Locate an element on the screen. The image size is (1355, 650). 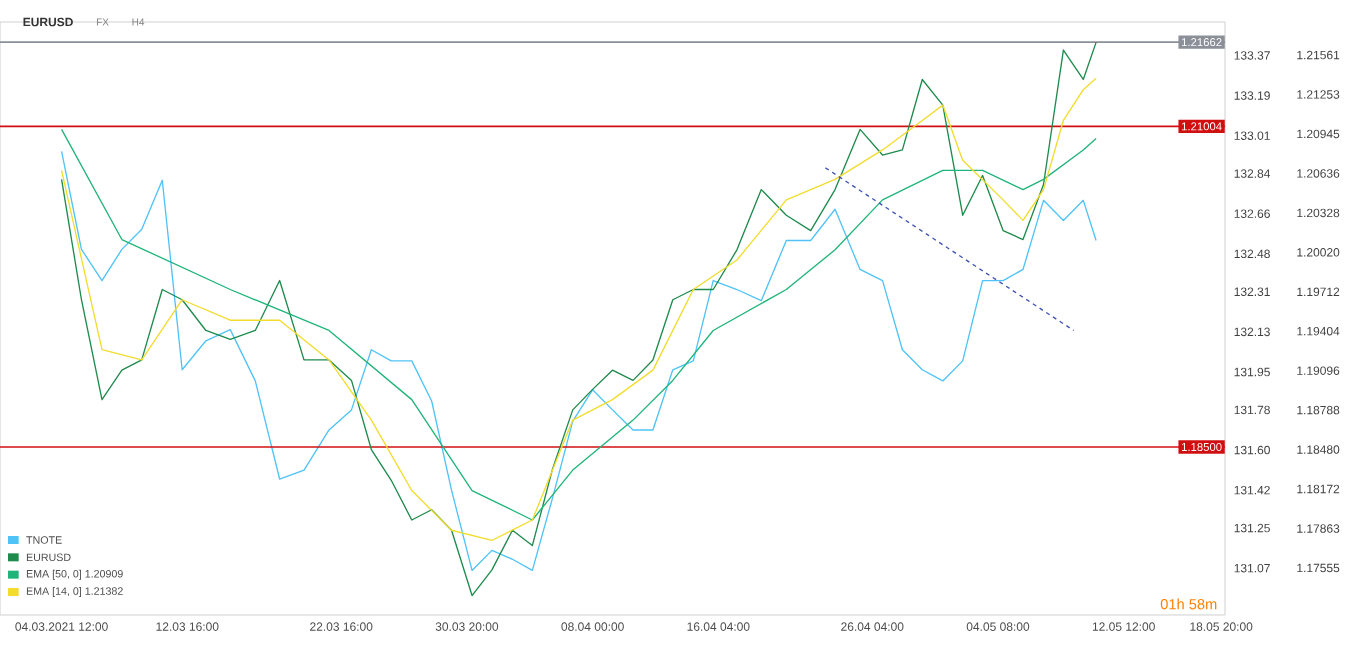
legend-label: EMA [50, 0] 1.20909 is located at coordinates (74, 574).